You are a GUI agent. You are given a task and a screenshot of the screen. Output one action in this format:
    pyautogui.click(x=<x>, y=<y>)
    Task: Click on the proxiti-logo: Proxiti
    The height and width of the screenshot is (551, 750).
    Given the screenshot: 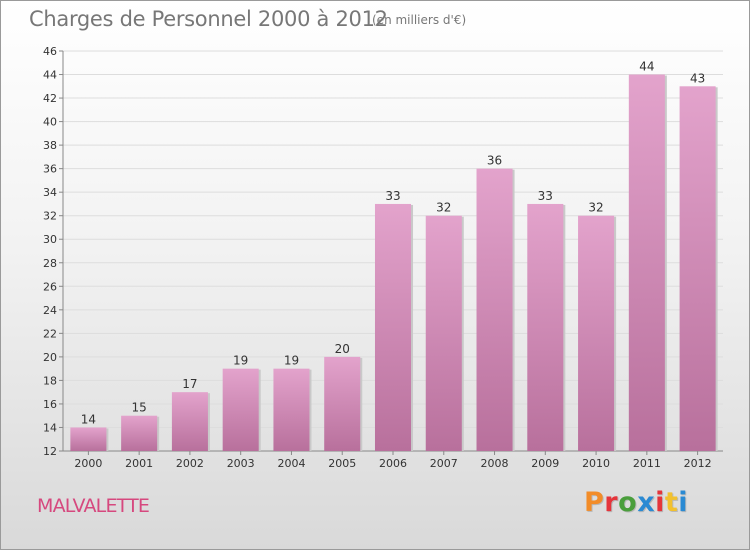 What is the action you would take?
    pyautogui.click(x=636, y=502)
    